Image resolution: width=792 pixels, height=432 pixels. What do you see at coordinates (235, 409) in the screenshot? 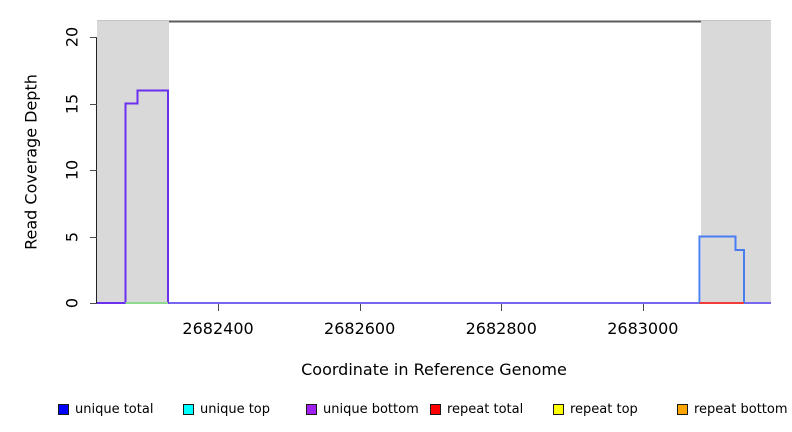
I see `legend-label: unique top` at bounding box center [235, 409].